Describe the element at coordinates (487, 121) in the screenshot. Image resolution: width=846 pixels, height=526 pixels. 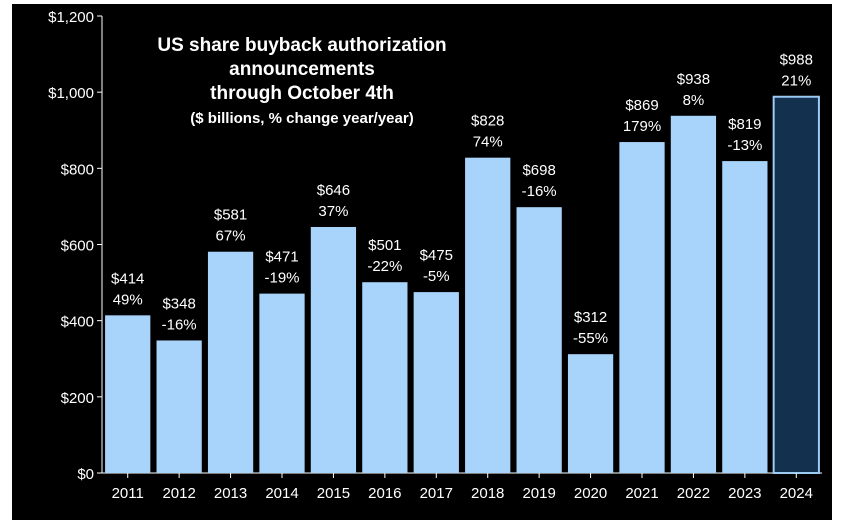
I see `bar-value-label: $828` at that location.